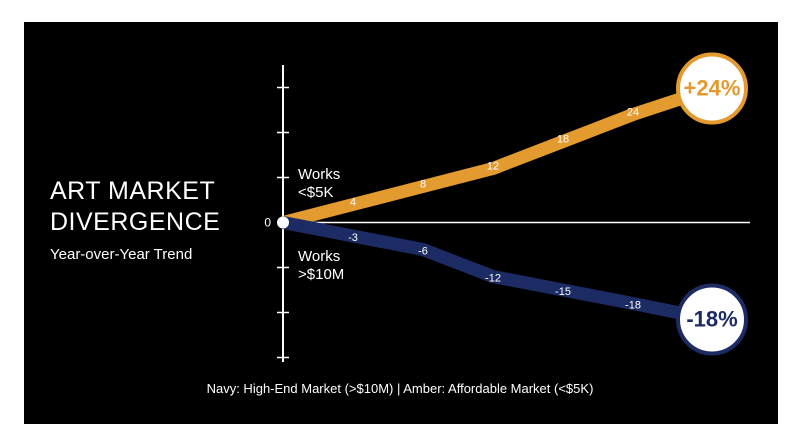  Describe the element at coordinates (423, 184) in the screenshot. I see `data-label: 8` at that location.